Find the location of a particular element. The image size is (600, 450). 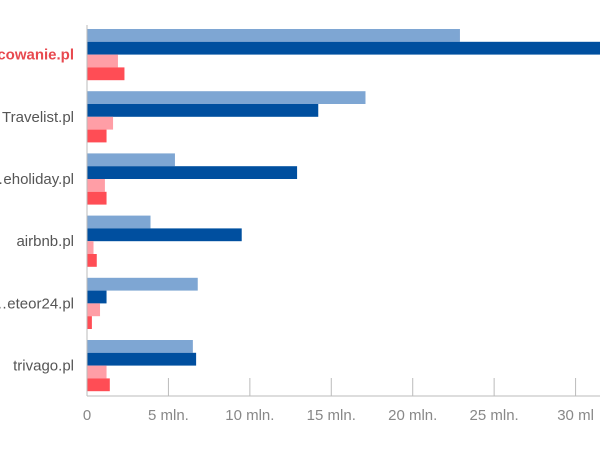

category-label: …eholiday.pl is located at coordinates (37, 179).